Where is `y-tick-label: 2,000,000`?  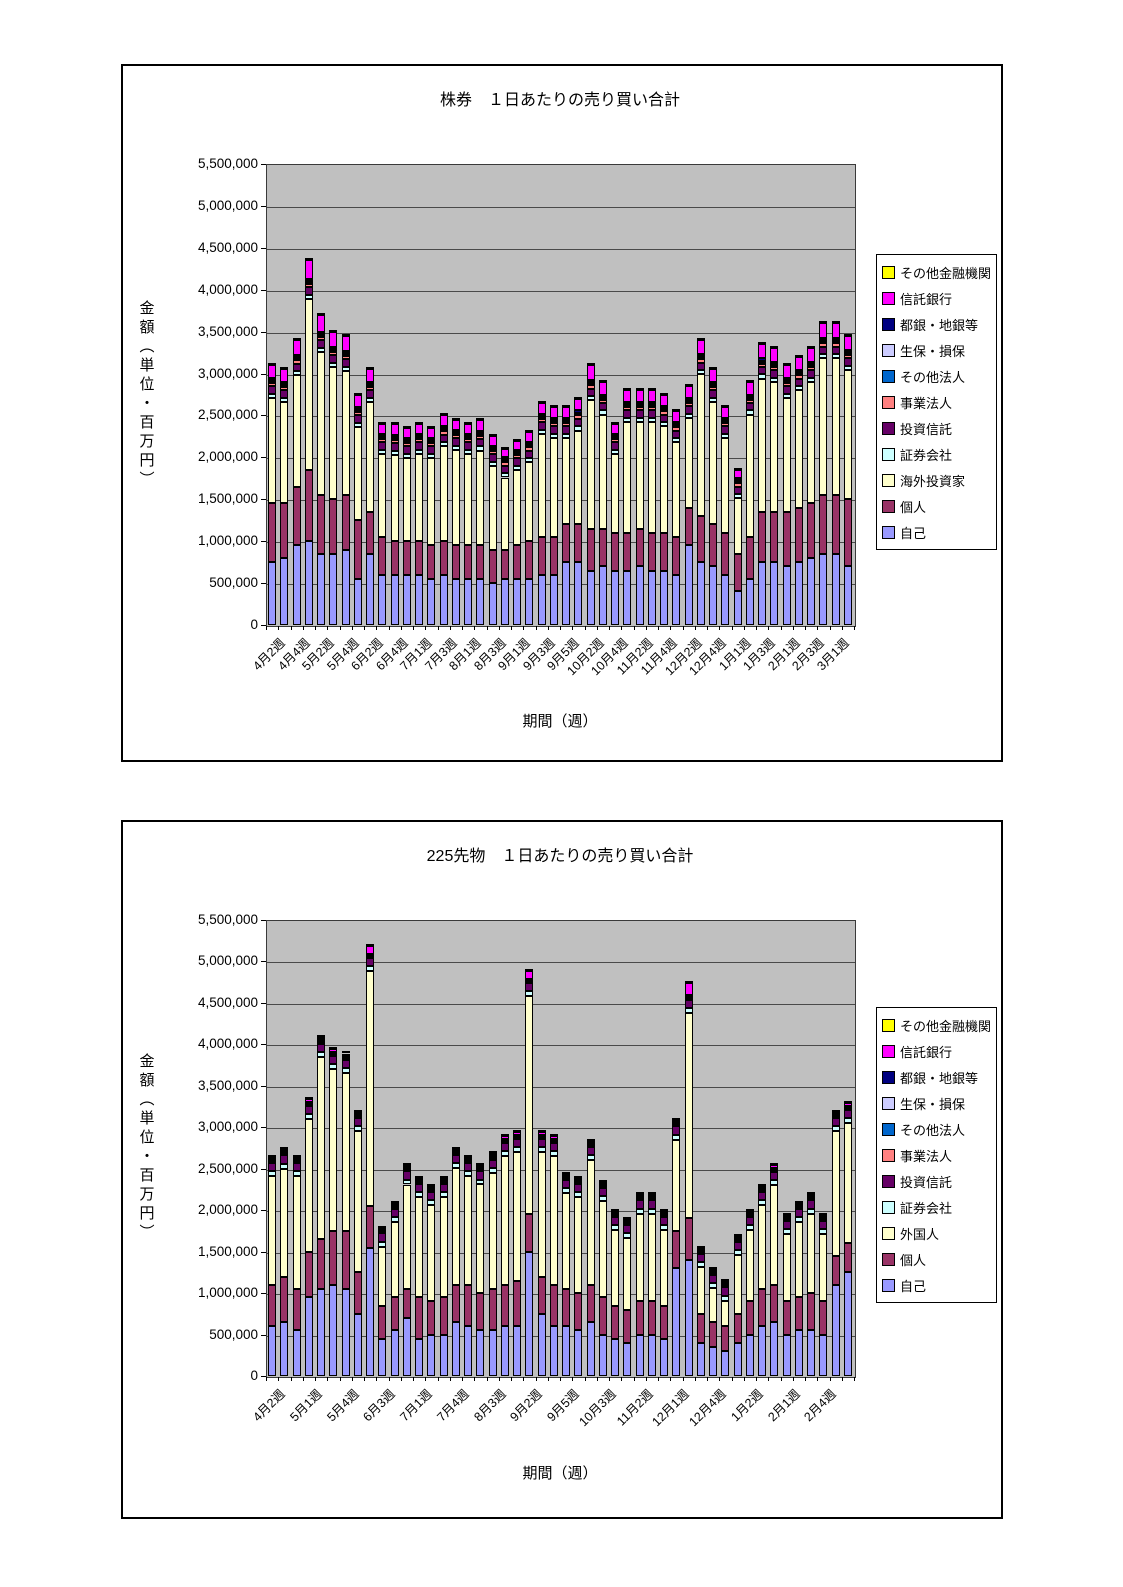 y-tick-label: 2,000,000 is located at coordinates (227, 457).